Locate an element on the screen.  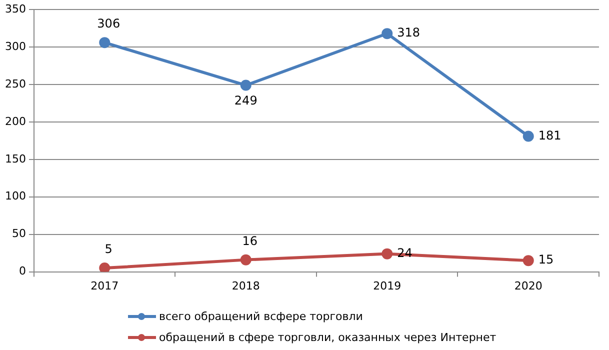
y-tick-label: 0 is located at coordinates (22, 271).